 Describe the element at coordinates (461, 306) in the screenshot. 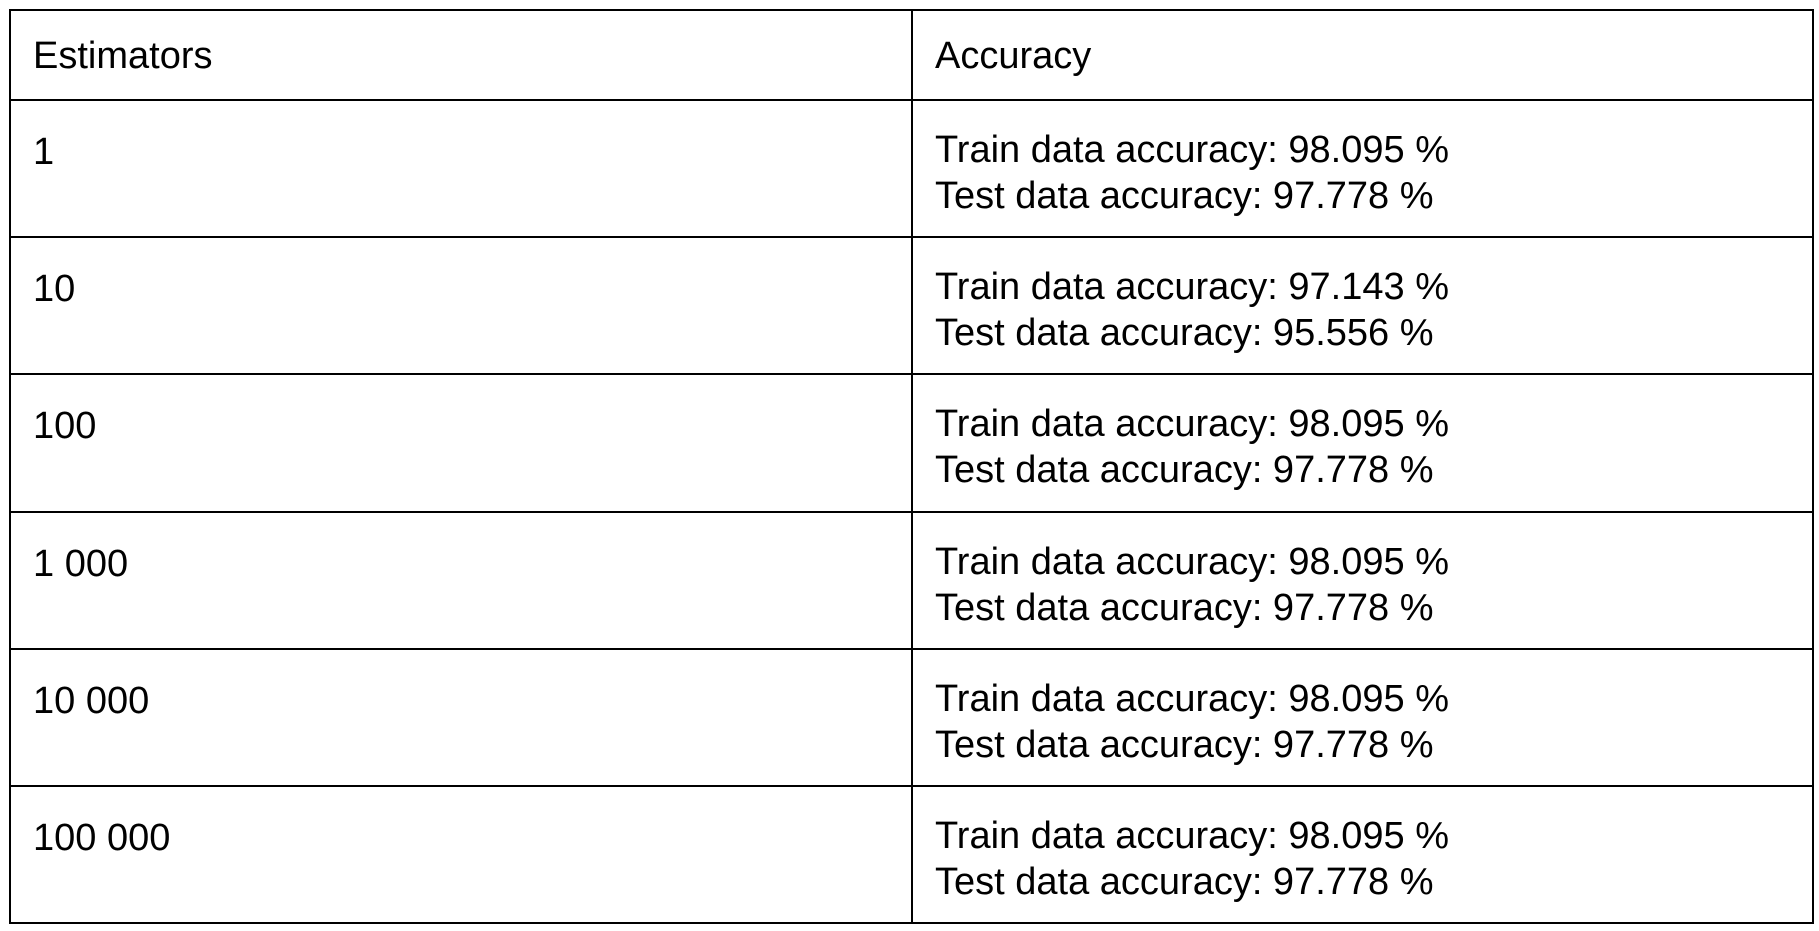

I see `estimators-cell: 10` at that location.